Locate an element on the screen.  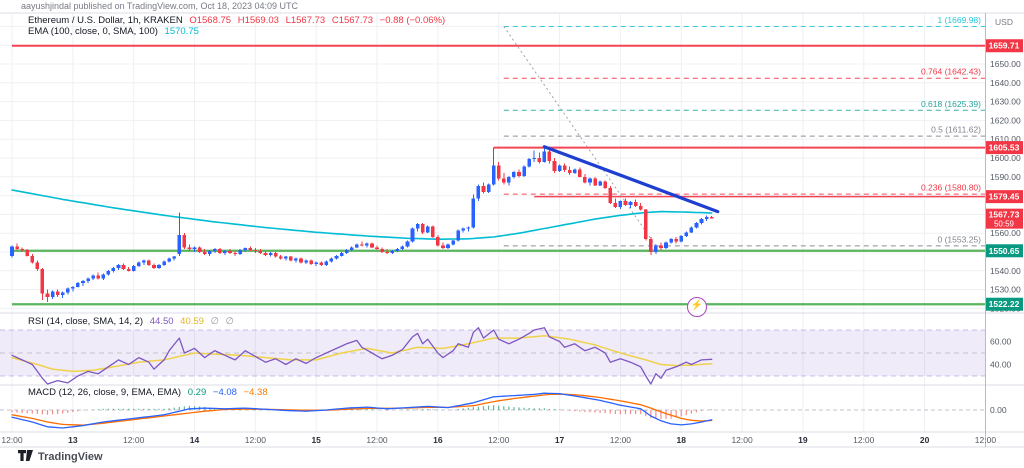
svg-text: 1640.00 is located at coordinates (1005, 83).